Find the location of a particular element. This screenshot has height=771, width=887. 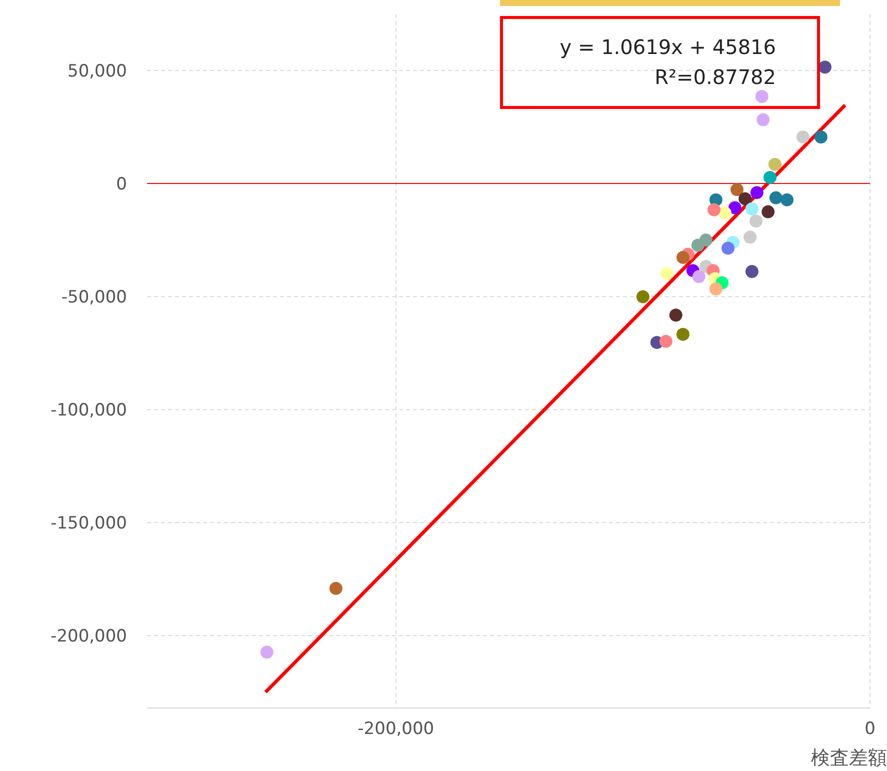

y-tick-label: 50,000 is located at coordinates (97, 72).